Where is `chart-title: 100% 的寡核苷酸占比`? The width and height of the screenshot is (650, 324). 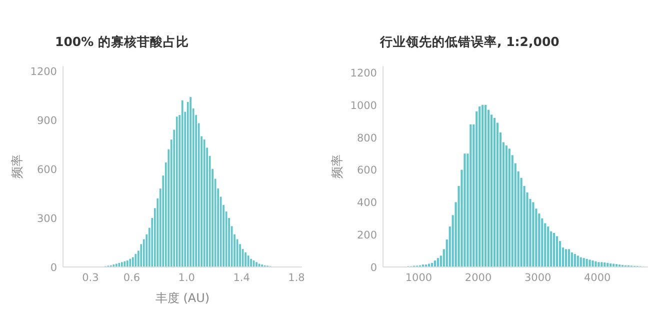 chart-title: 100% 的寡核苷酸占比 is located at coordinates (122, 41).